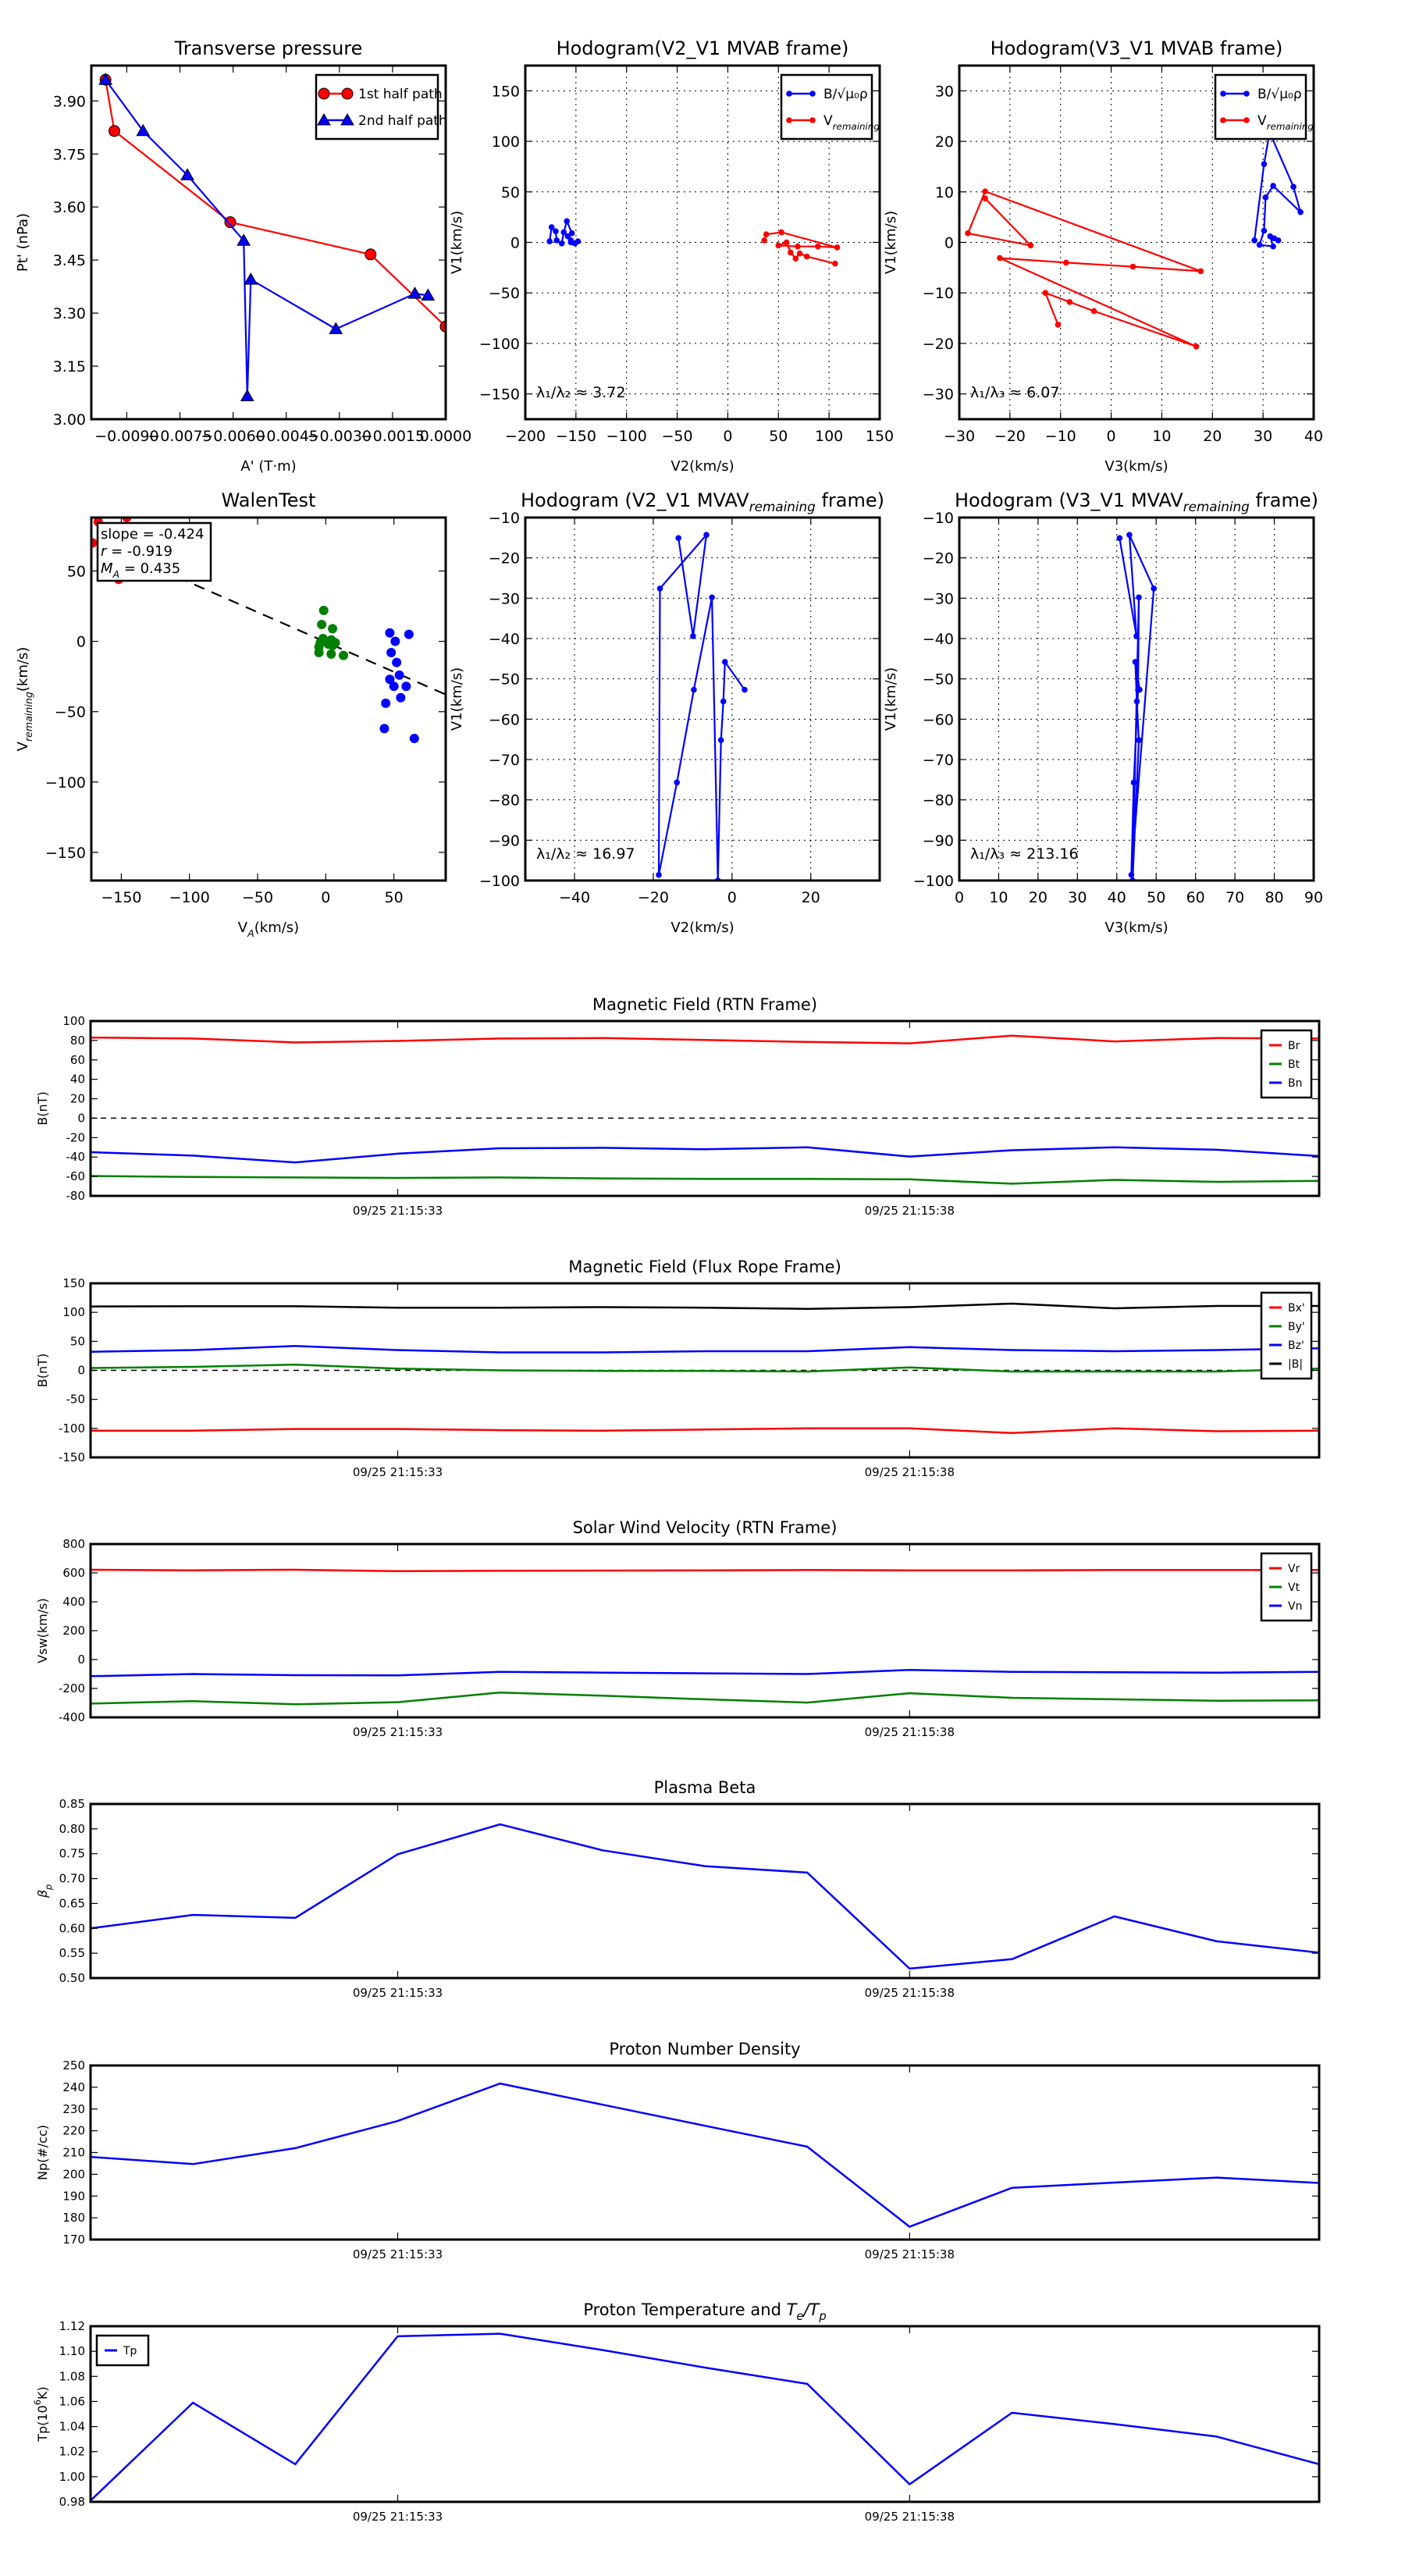 The image size is (1405, 2576). I want to click on y-tick-label: -40, so click(76, 1157).